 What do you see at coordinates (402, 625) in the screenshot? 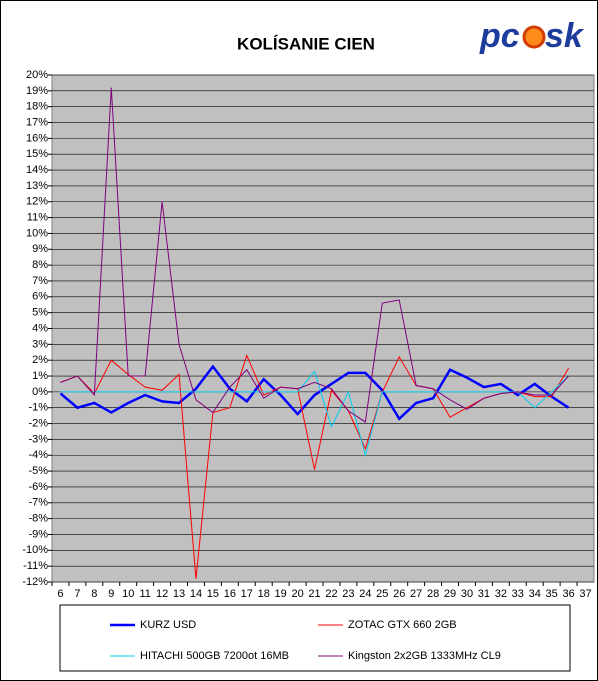
I see `legend-label: ZOTAC GTX 660 2GB` at bounding box center [402, 625].